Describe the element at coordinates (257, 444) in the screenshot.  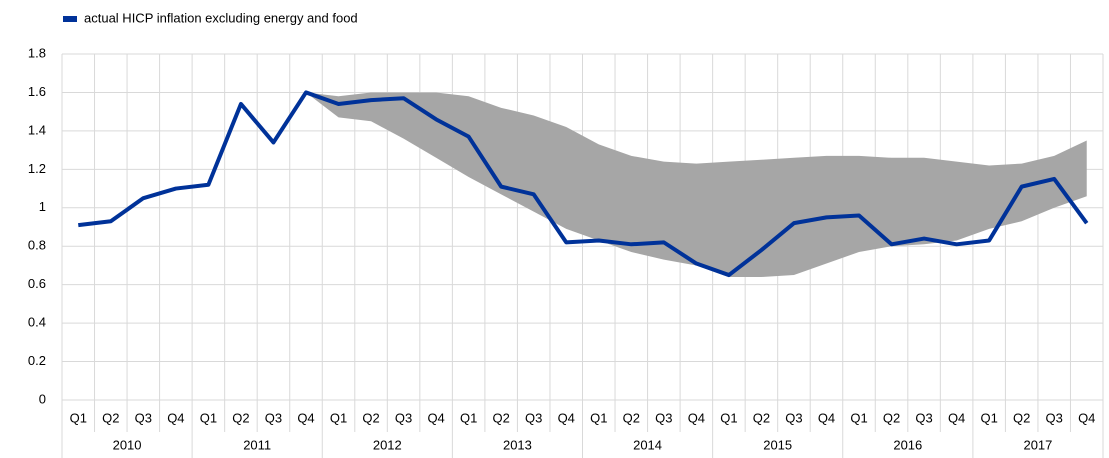
I see `year-label: 2011` at that location.